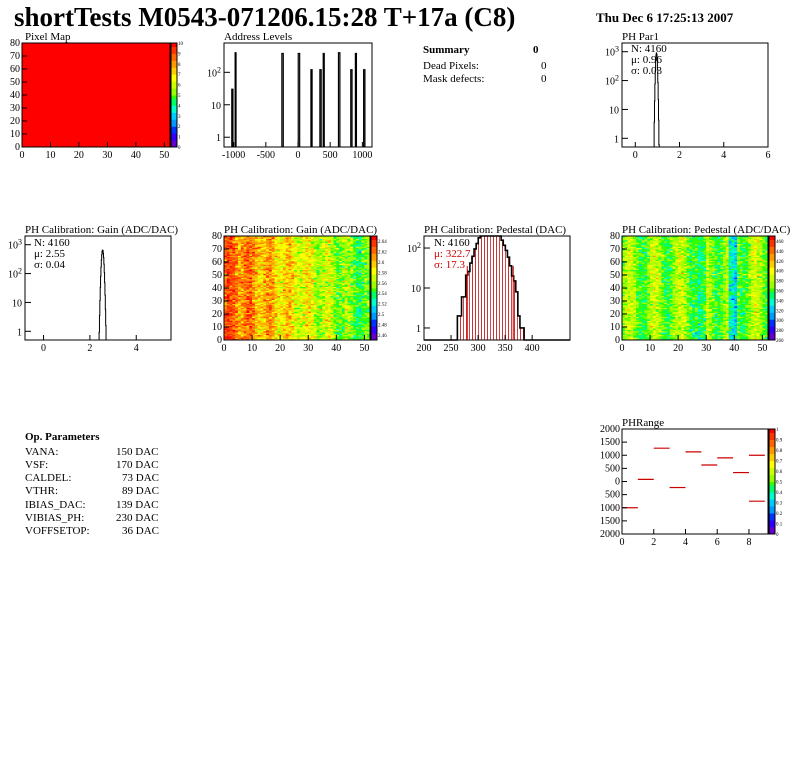  Describe the element at coordinates (102, 230) in the screenshot. I see `ph-gain-1d-title: PH Calibration: Gain (ADC/DAC)` at that location.